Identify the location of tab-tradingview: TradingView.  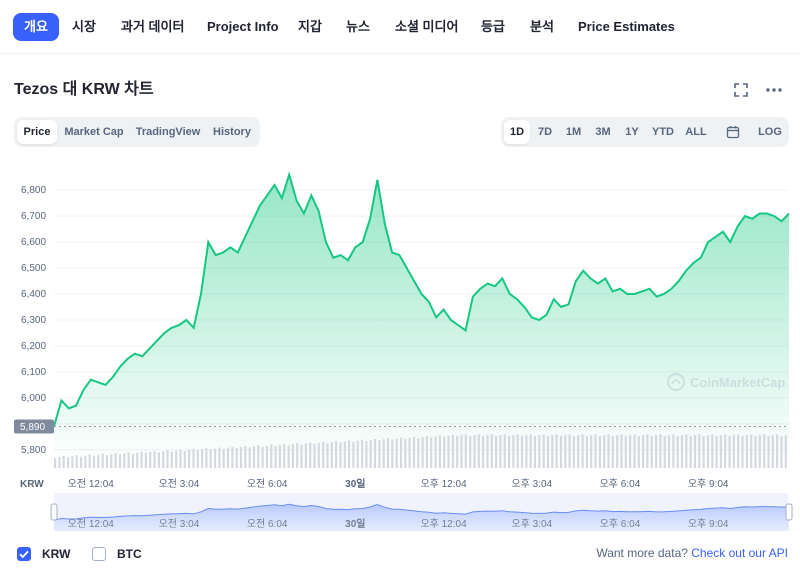
(168, 132).